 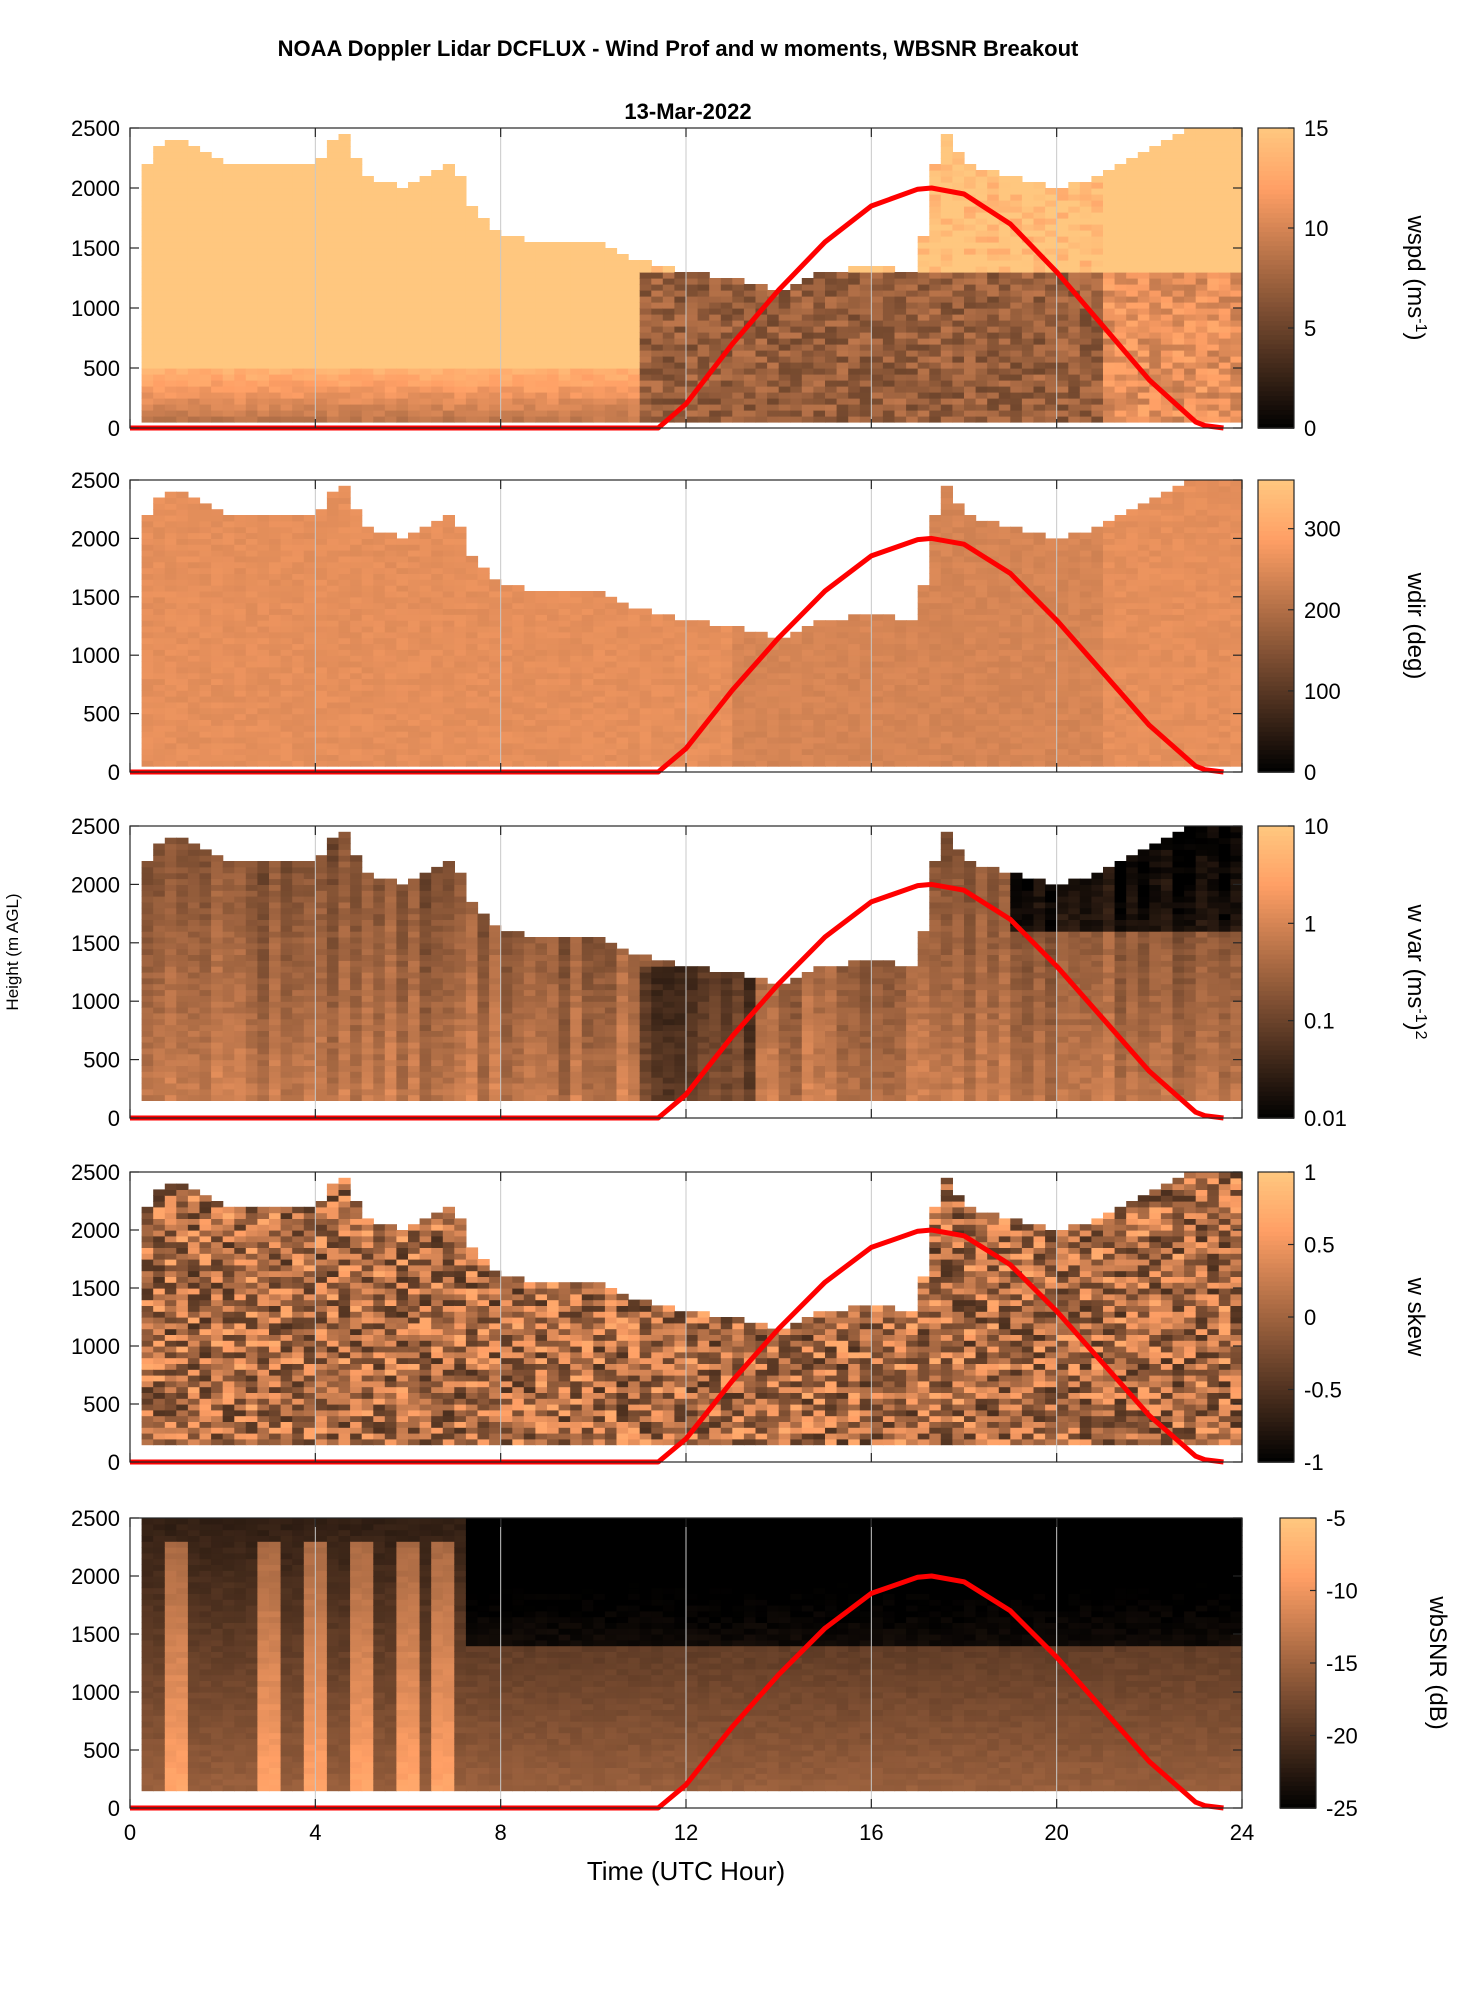 I want to click on x-tick-label: 12, so click(x=686, y=1832).